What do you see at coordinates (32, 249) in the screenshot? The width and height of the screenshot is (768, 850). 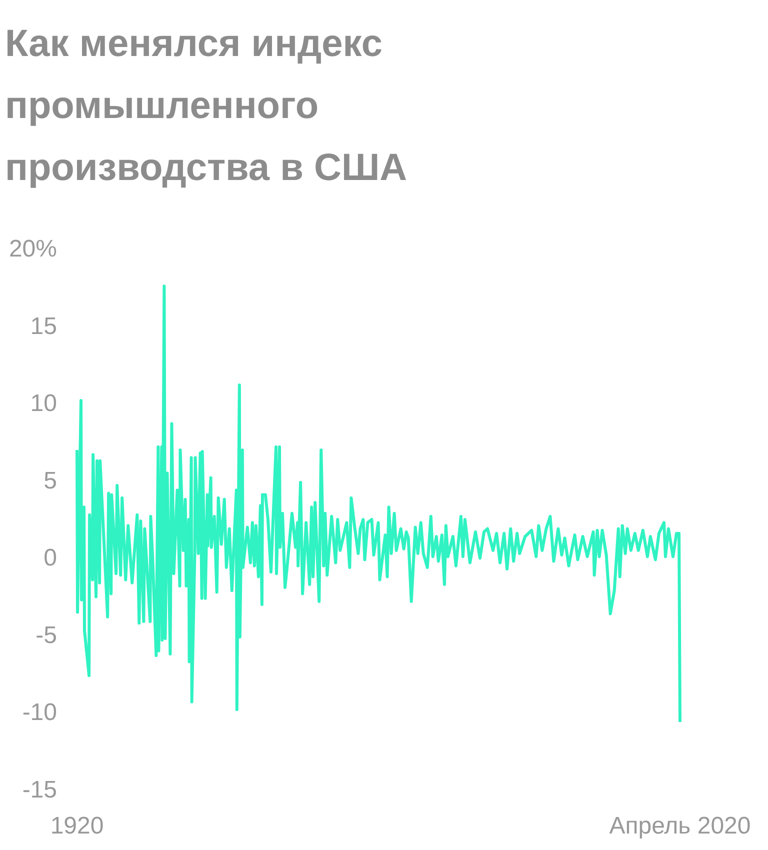 I see `y-tick-label: 20%` at bounding box center [32, 249].